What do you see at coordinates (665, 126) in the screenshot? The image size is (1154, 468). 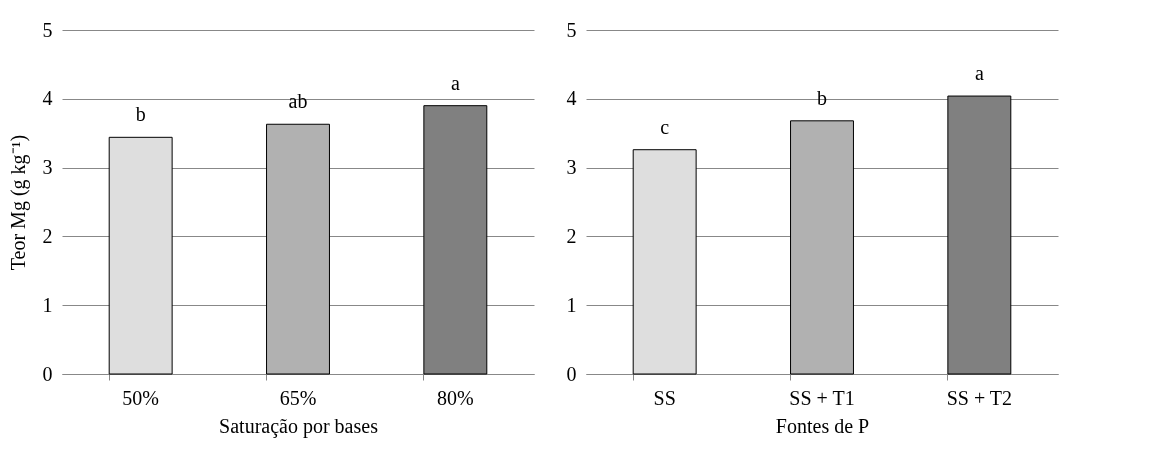 I see `annotation: c` at bounding box center [665, 126].